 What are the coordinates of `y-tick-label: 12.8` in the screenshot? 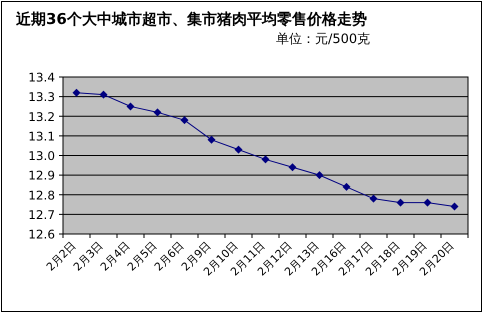 It's located at (41, 195).